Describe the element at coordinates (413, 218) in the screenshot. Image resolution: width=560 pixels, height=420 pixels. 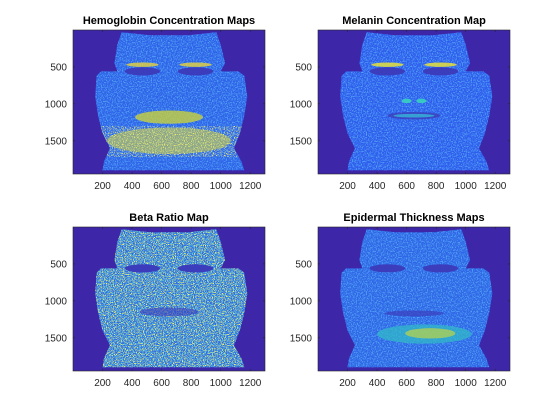
I see `chart-title: Epidermal Thickness Maps` at that location.